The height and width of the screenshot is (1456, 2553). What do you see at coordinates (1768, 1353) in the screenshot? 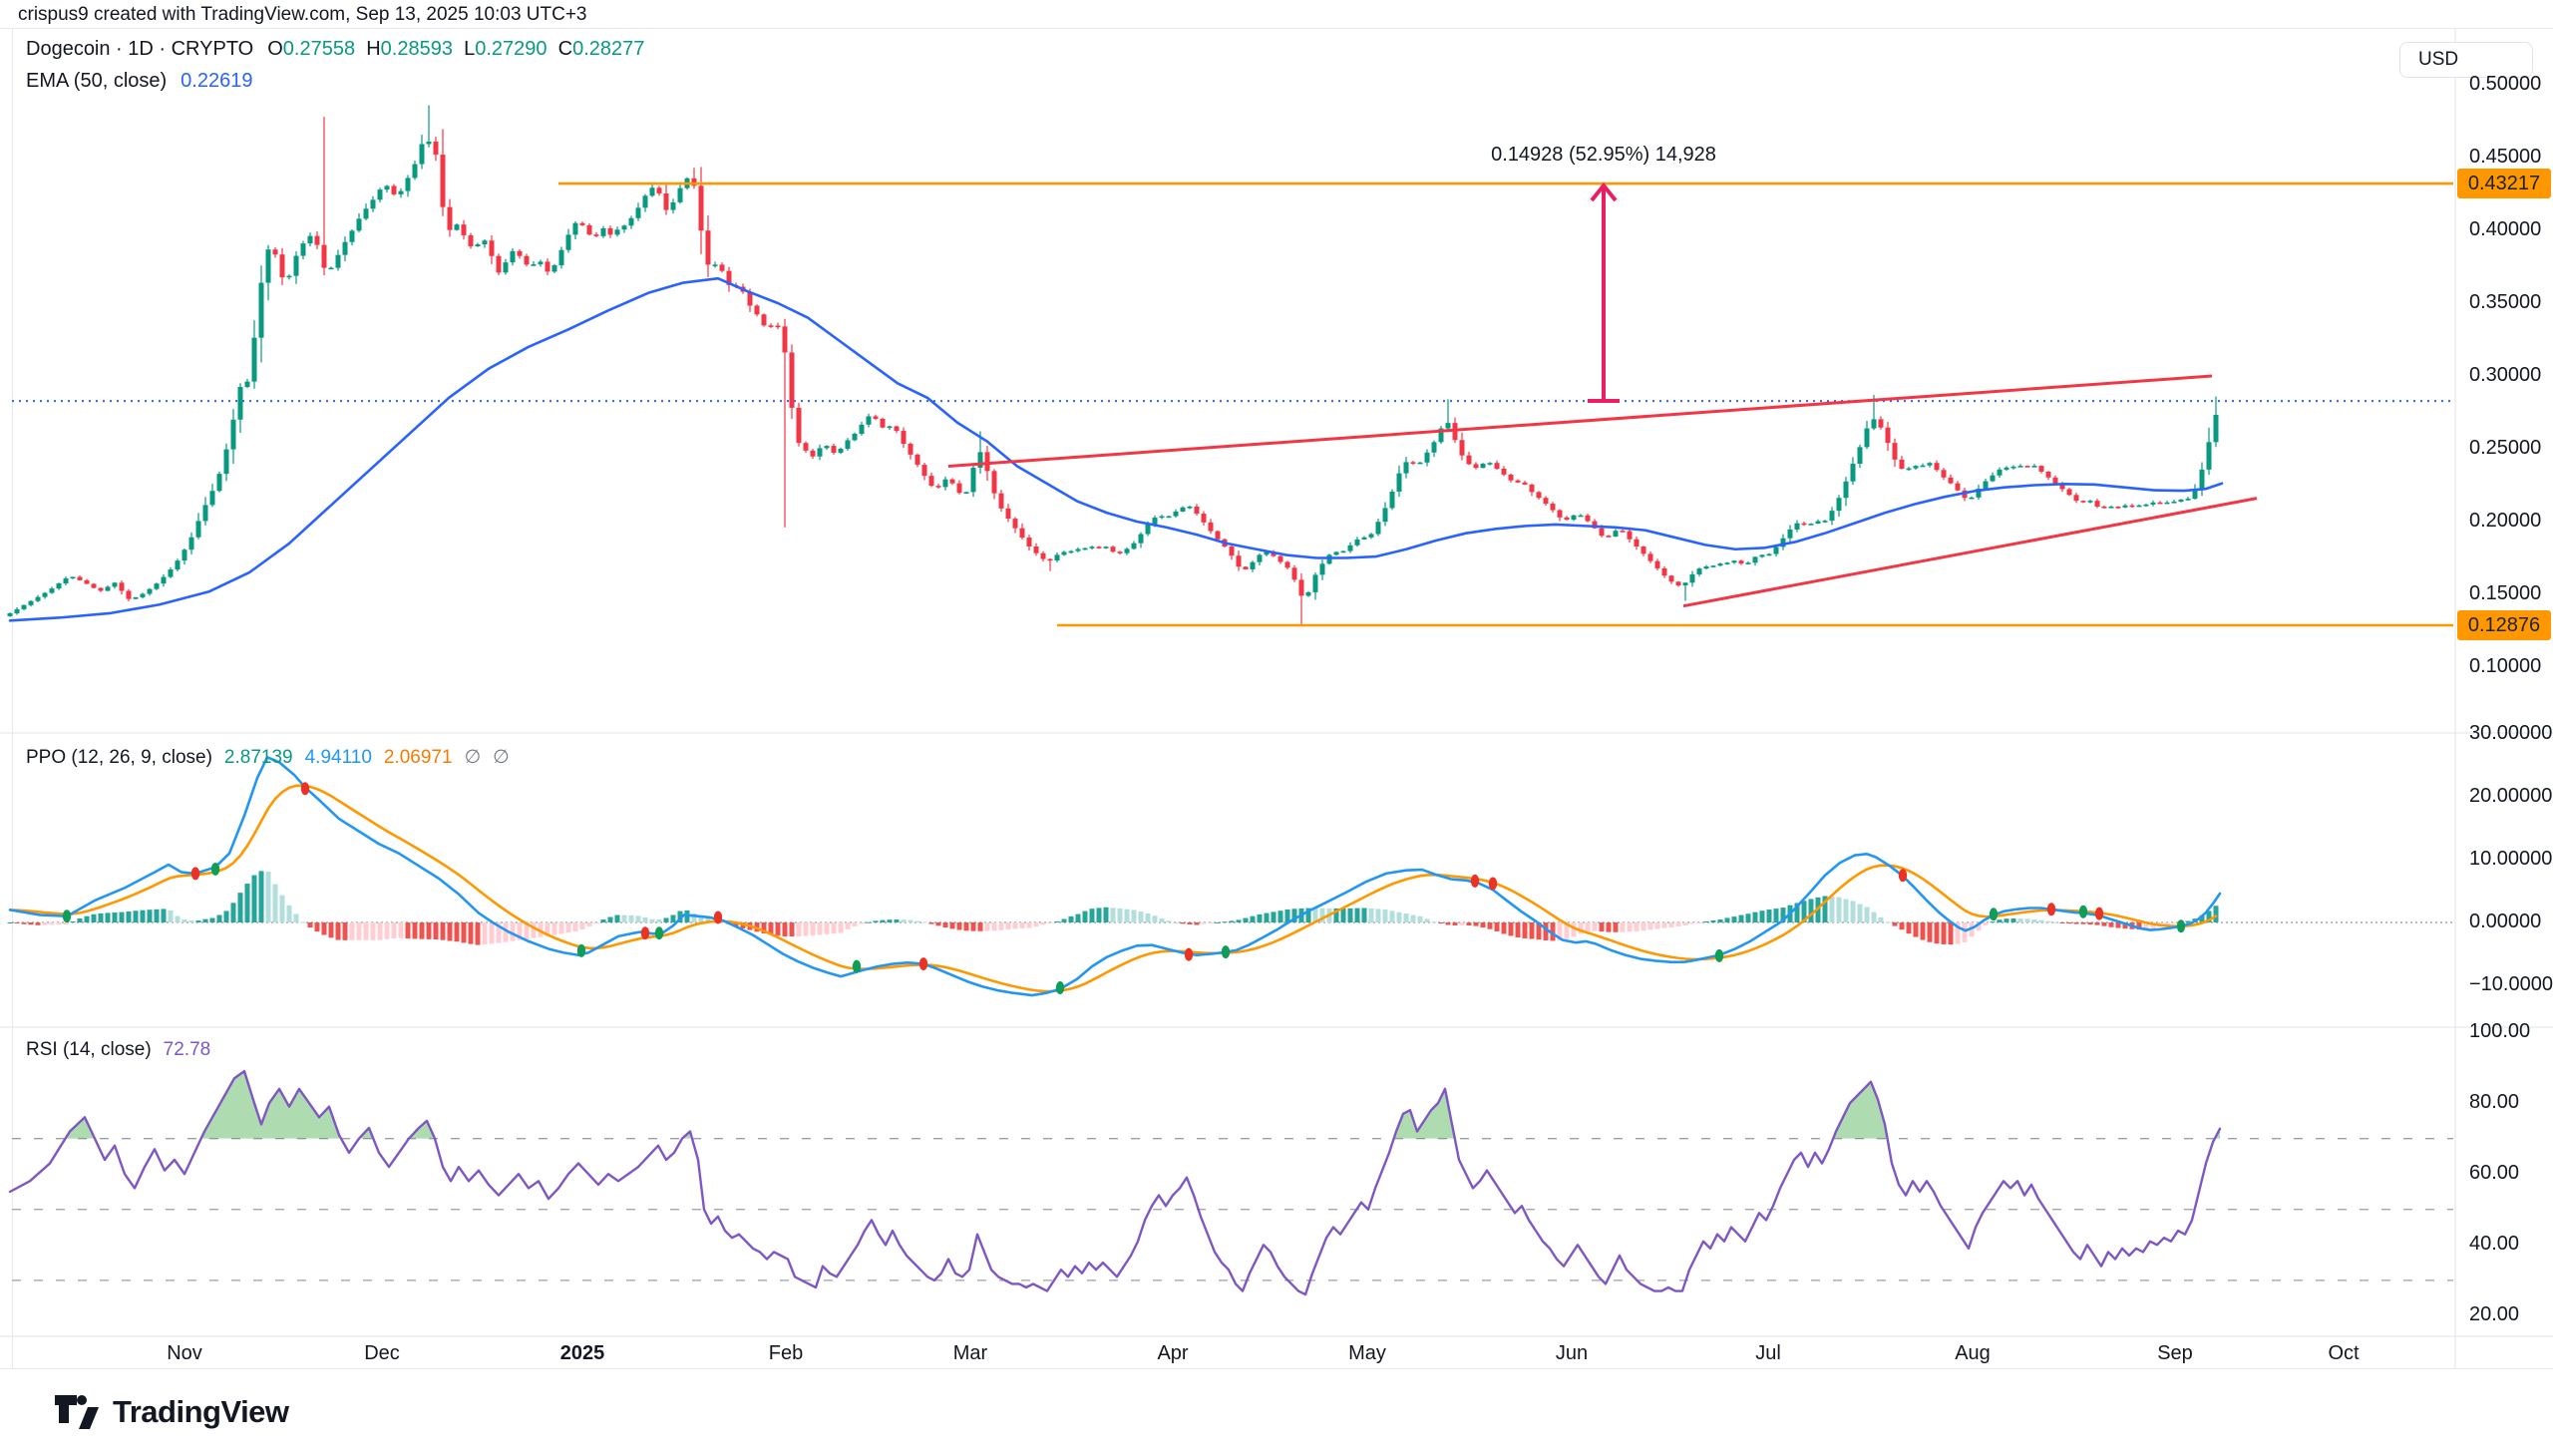
I see `time-axis-label: Jul` at bounding box center [1768, 1353].